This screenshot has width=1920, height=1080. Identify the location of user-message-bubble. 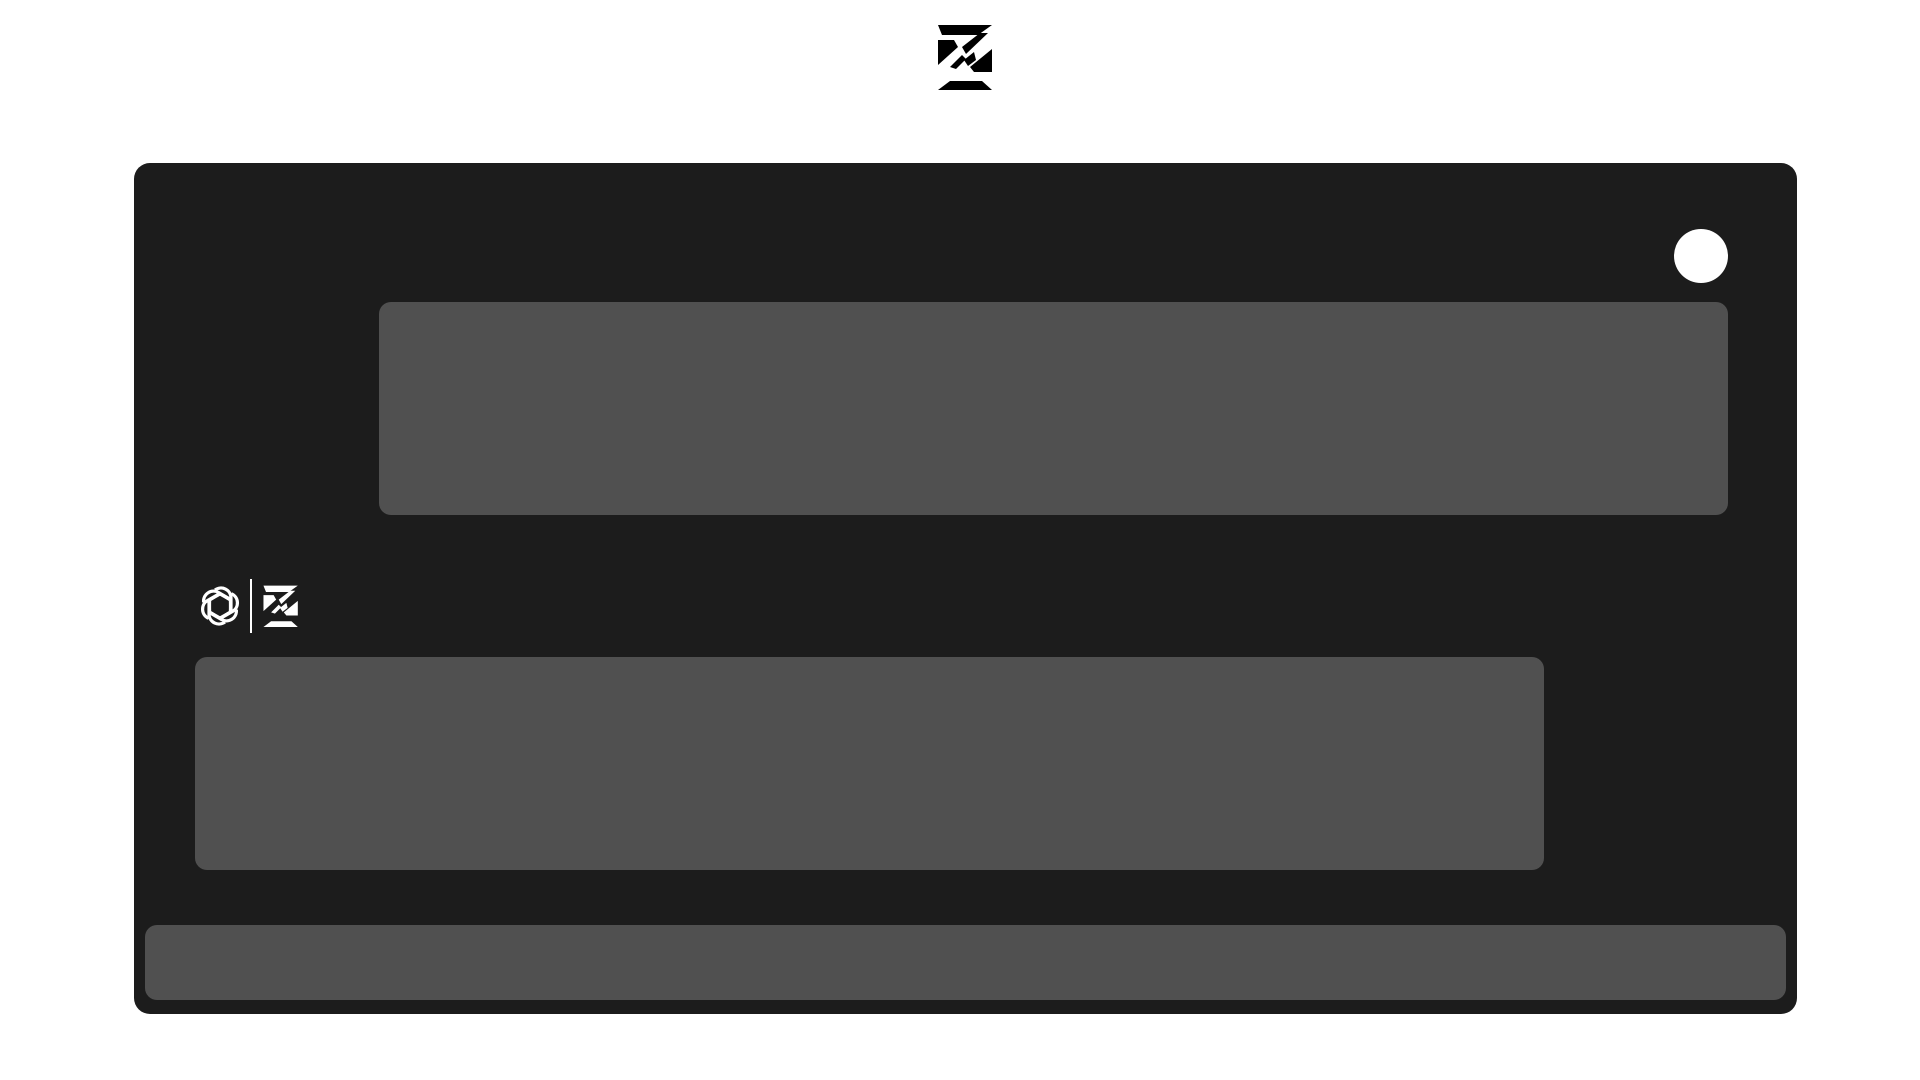
(1053, 408).